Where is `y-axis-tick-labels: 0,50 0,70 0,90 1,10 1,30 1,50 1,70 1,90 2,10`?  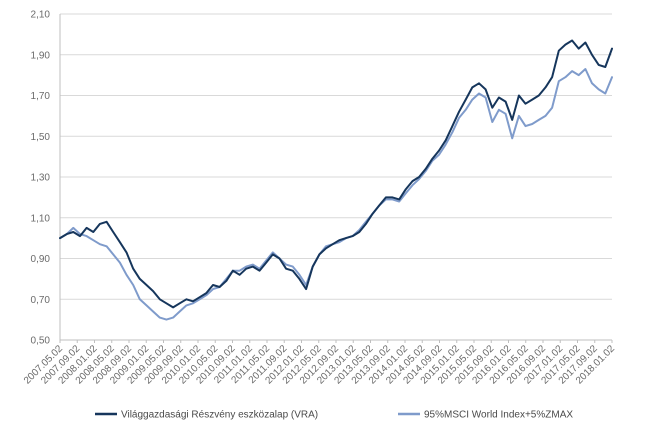 y-axis-tick-labels: 0,50 0,70 0,90 1,10 1,30 1,50 1,70 1,90 2,10 is located at coordinates (41, 178).